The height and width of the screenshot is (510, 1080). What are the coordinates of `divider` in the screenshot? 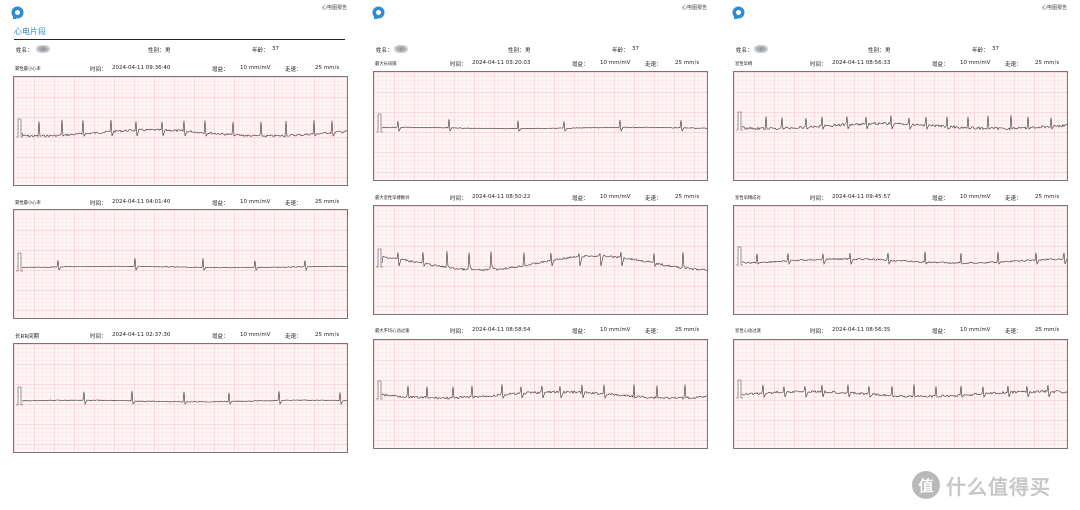 It's located at (179, 39).